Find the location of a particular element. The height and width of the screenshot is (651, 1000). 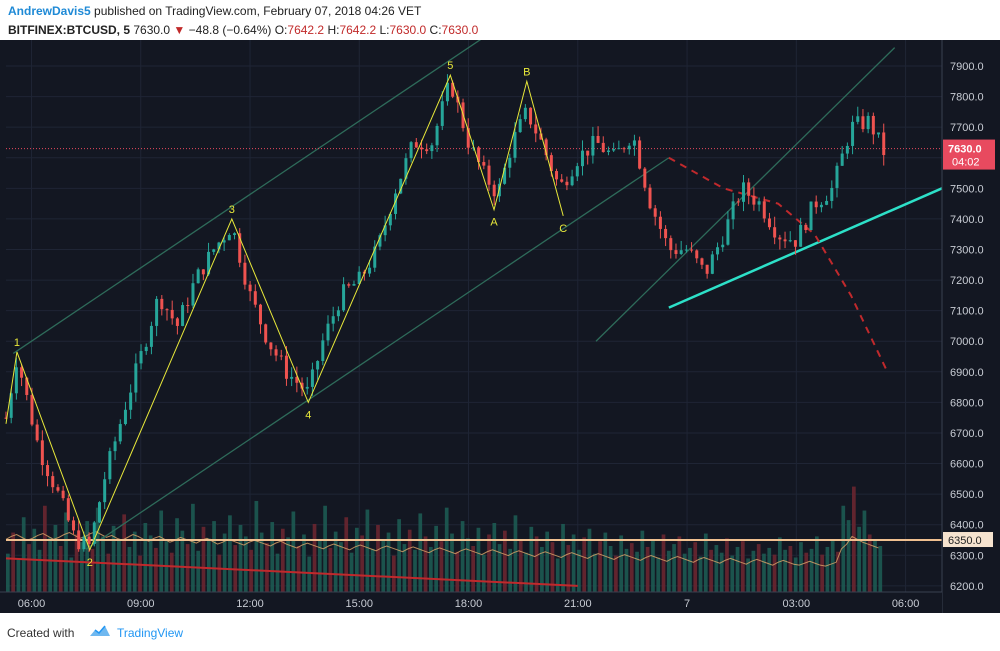

wave-label: 5 is located at coordinates (450, 66).